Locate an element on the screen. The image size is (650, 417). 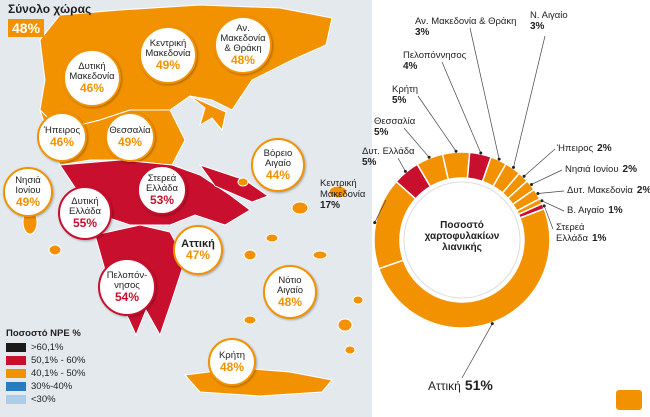
donut-label: Στερεά Ελλάδα 1% is located at coordinates (586, 233).